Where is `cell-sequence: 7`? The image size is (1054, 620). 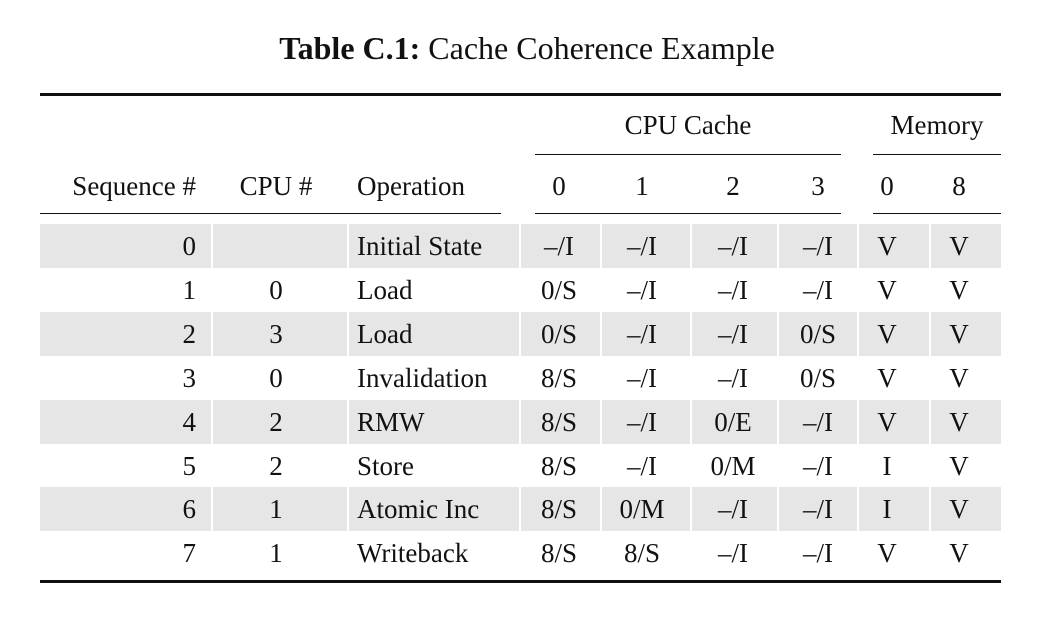
cell-sequence: 7 is located at coordinates (189, 553).